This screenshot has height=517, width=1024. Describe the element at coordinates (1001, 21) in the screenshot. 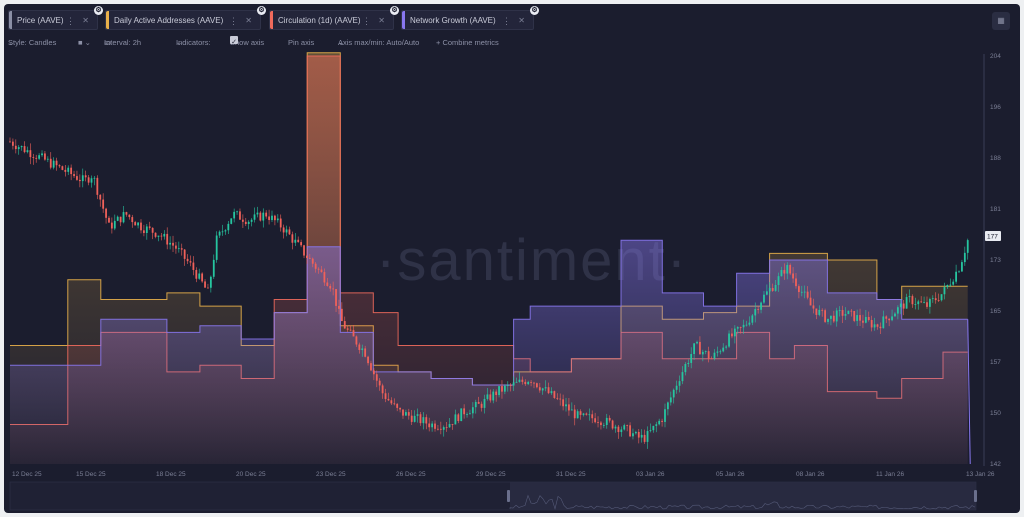

I see `chart-settings-icon: ▦` at that location.